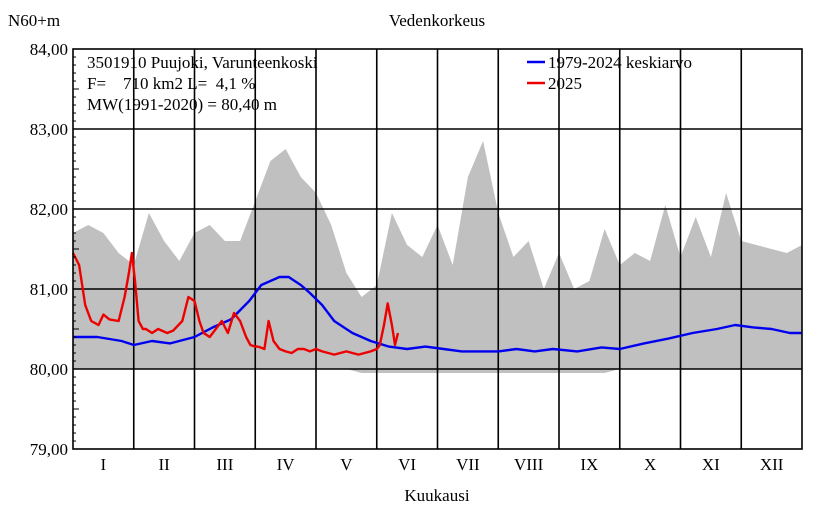  What do you see at coordinates (49, 289) in the screenshot?
I see `y-tick-label: 81,00` at bounding box center [49, 289].